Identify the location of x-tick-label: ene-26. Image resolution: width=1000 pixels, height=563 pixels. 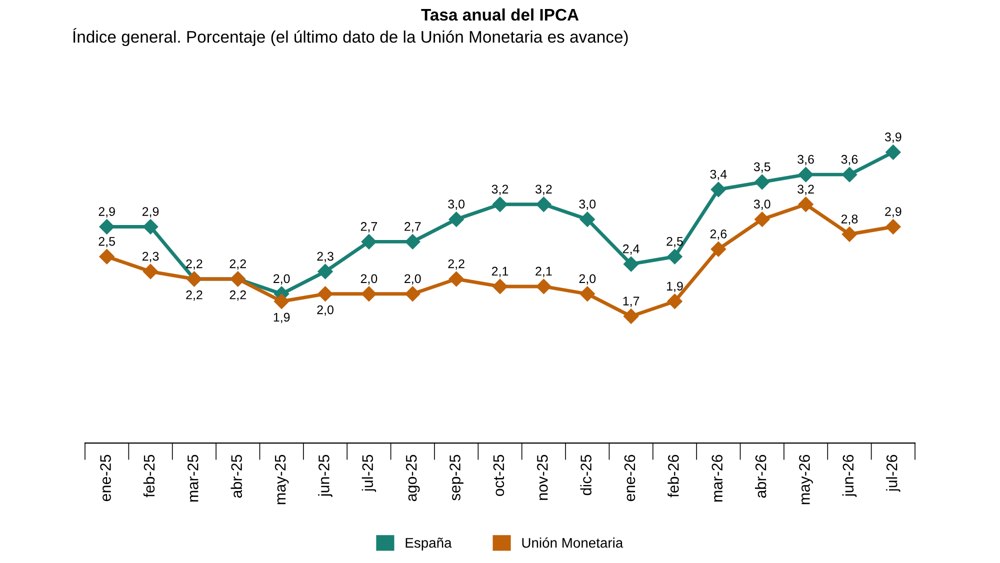
(630, 478).